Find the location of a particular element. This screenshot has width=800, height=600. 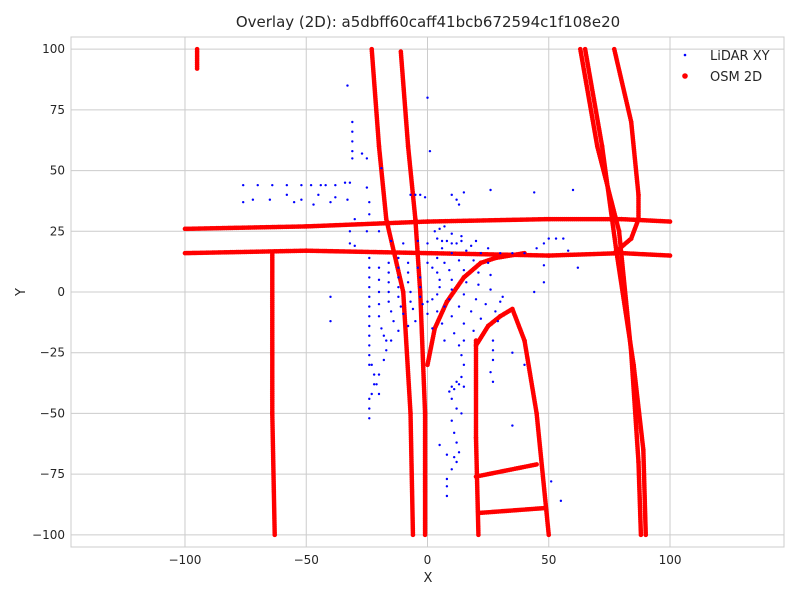

y-tick-label: 75 is located at coordinates (57, 110).